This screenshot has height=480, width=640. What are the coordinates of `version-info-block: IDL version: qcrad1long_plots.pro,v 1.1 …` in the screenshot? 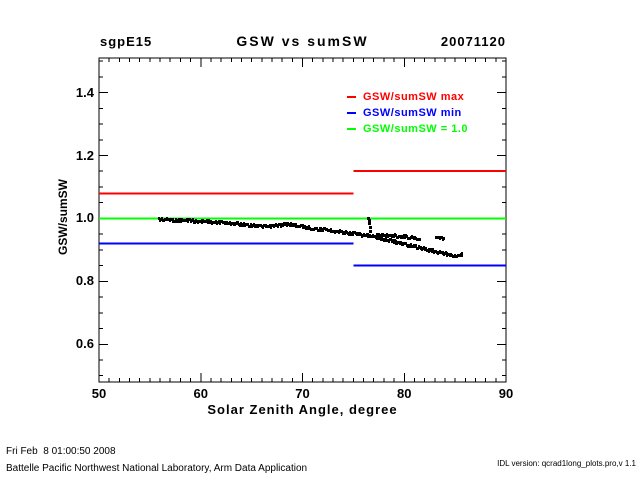 It's located at (556, 460).